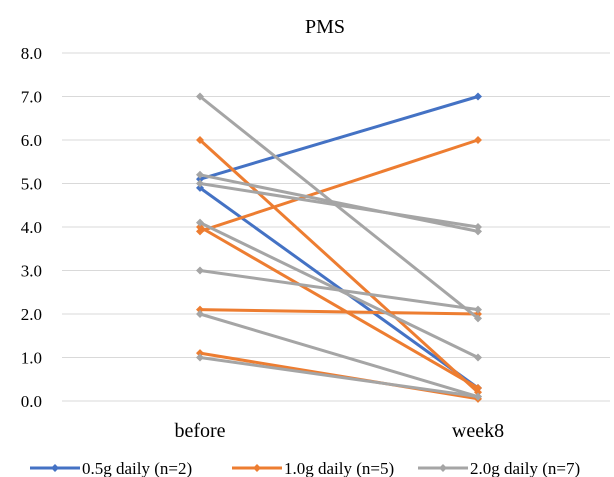  I want to click on y-tick-label: 8.0, so click(31, 53).